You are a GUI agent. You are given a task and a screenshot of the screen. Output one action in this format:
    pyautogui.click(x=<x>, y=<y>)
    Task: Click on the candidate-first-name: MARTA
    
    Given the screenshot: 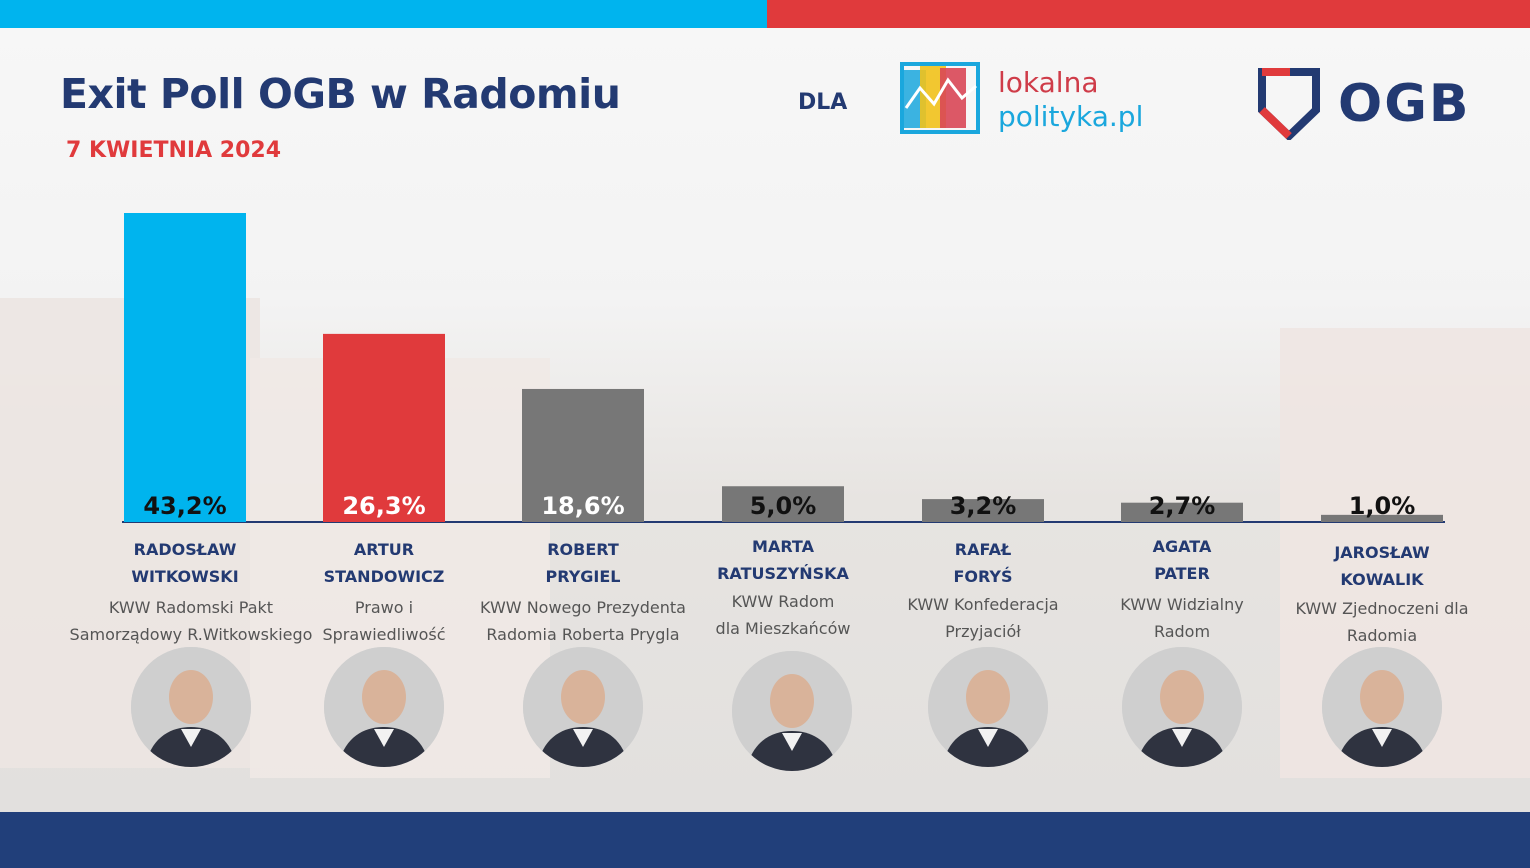 What is the action you would take?
    pyautogui.click(x=783, y=546)
    